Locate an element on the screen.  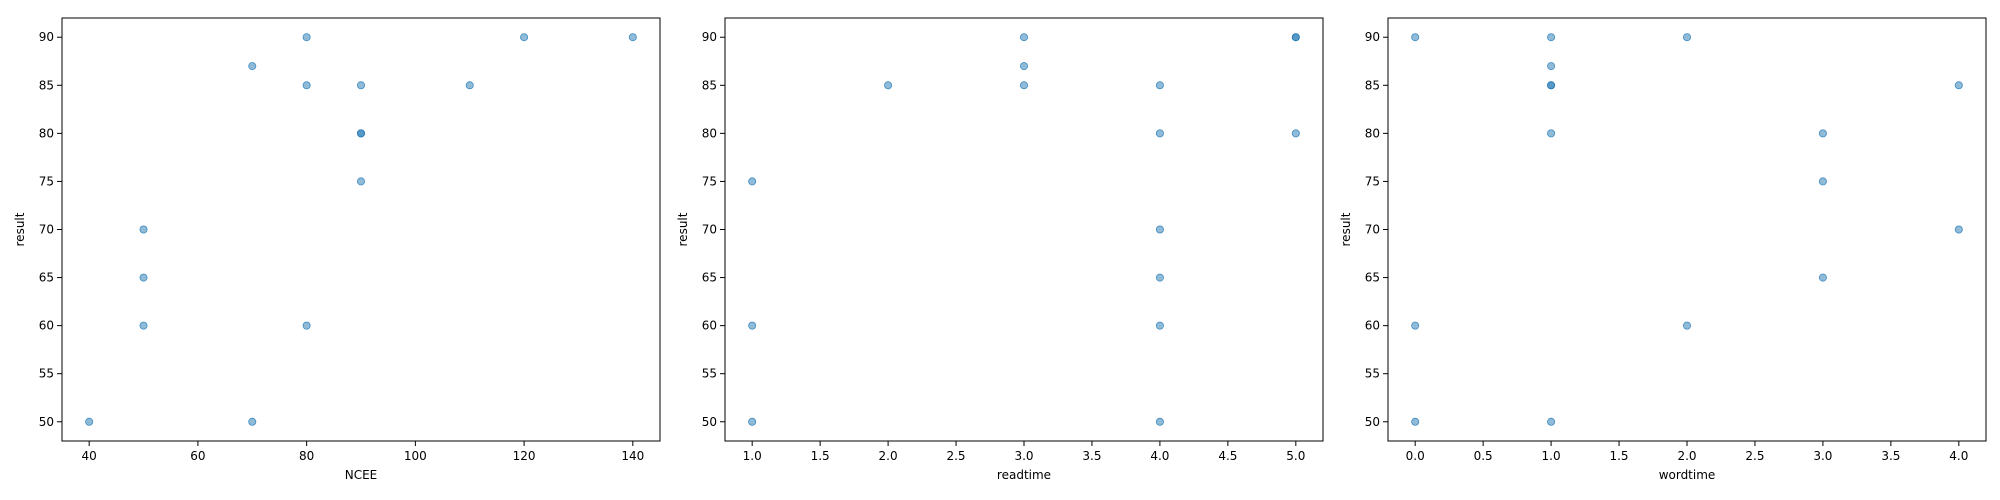
x-tick-label: 120 is located at coordinates (524, 456).